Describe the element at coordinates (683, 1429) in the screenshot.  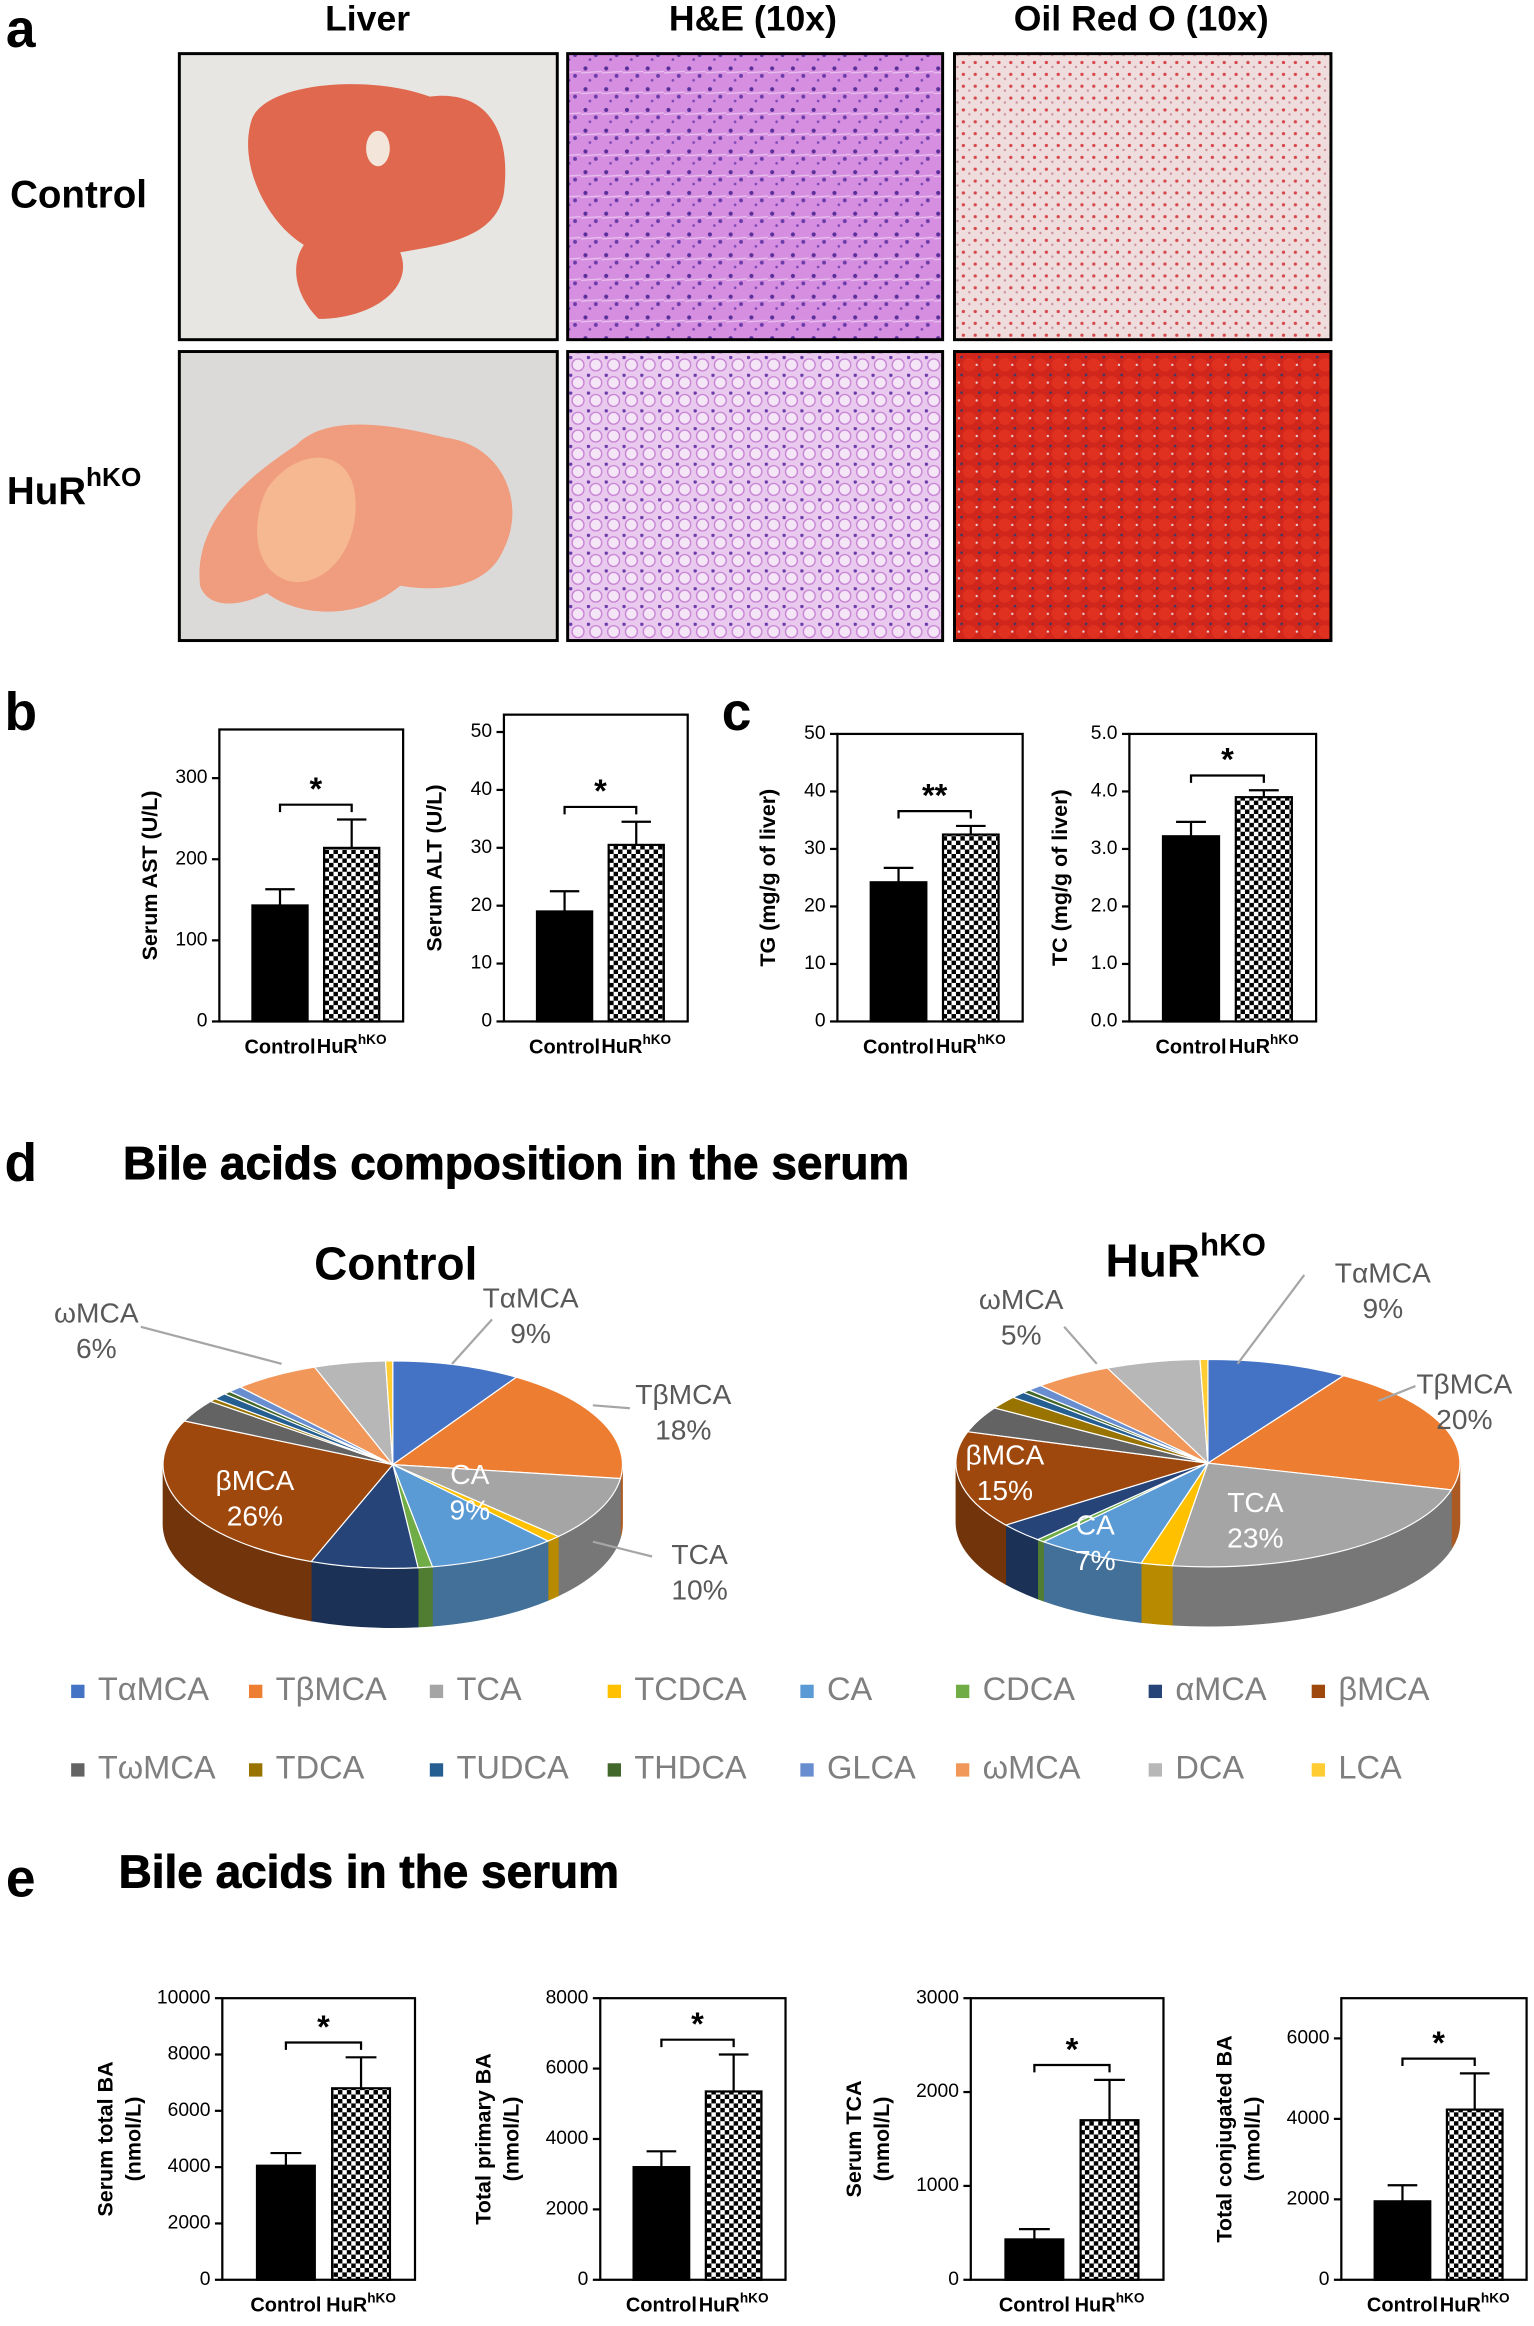
I see `slice-label: 18%` at that location.